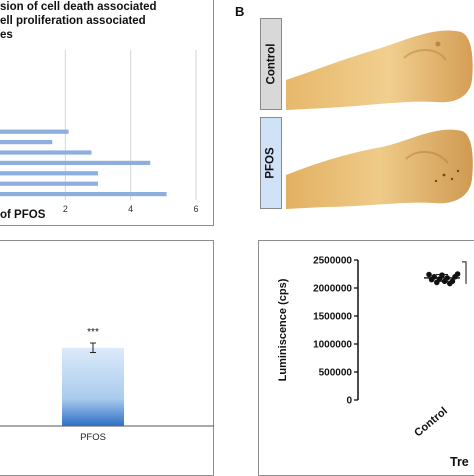 Image resolution: width=474 pixels, height=476 pixels. Describe the element at coordinates (380, 64) in the screenshot. I see `panel-b-control-photo` at that location.